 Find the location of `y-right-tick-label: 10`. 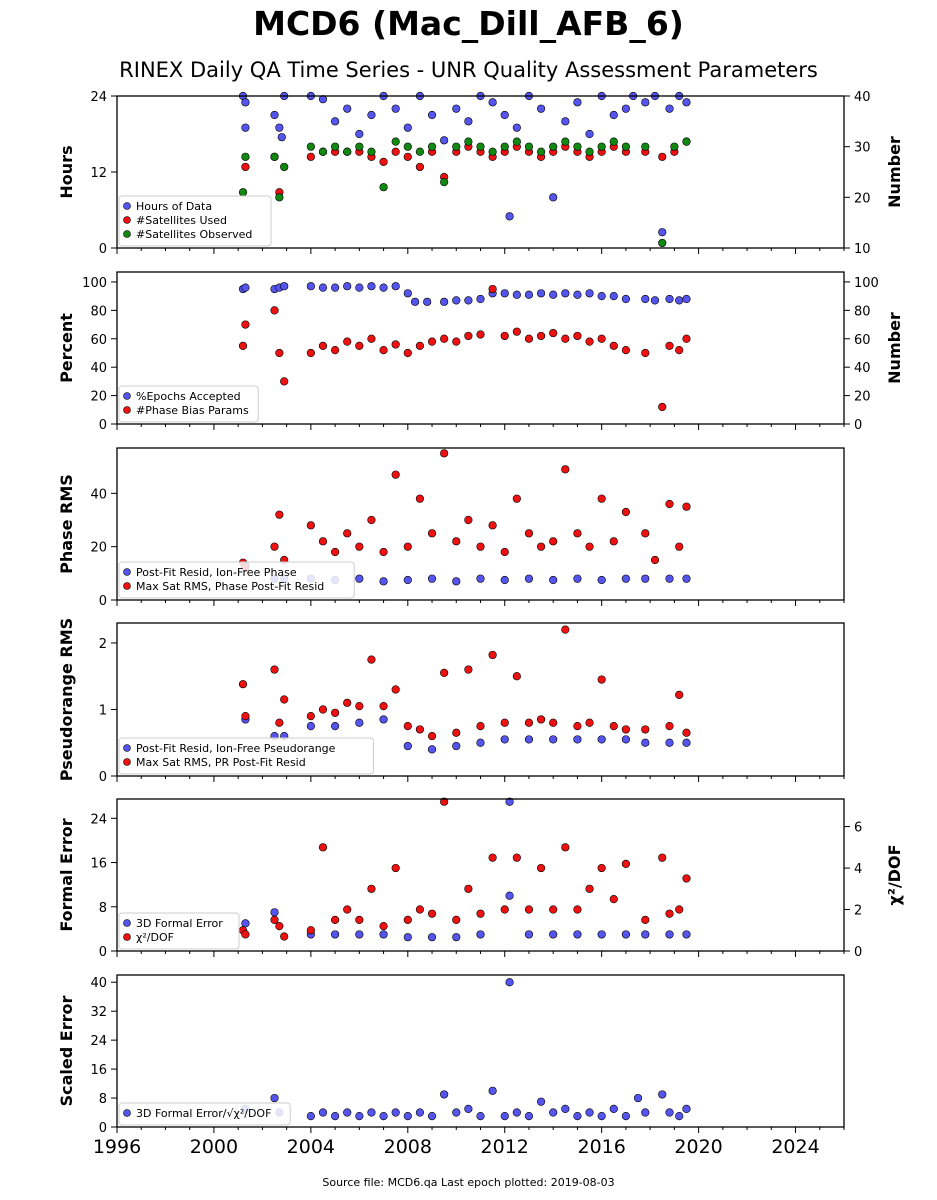

y-right-tick-label: 10 is located at coordinates (862, 249).